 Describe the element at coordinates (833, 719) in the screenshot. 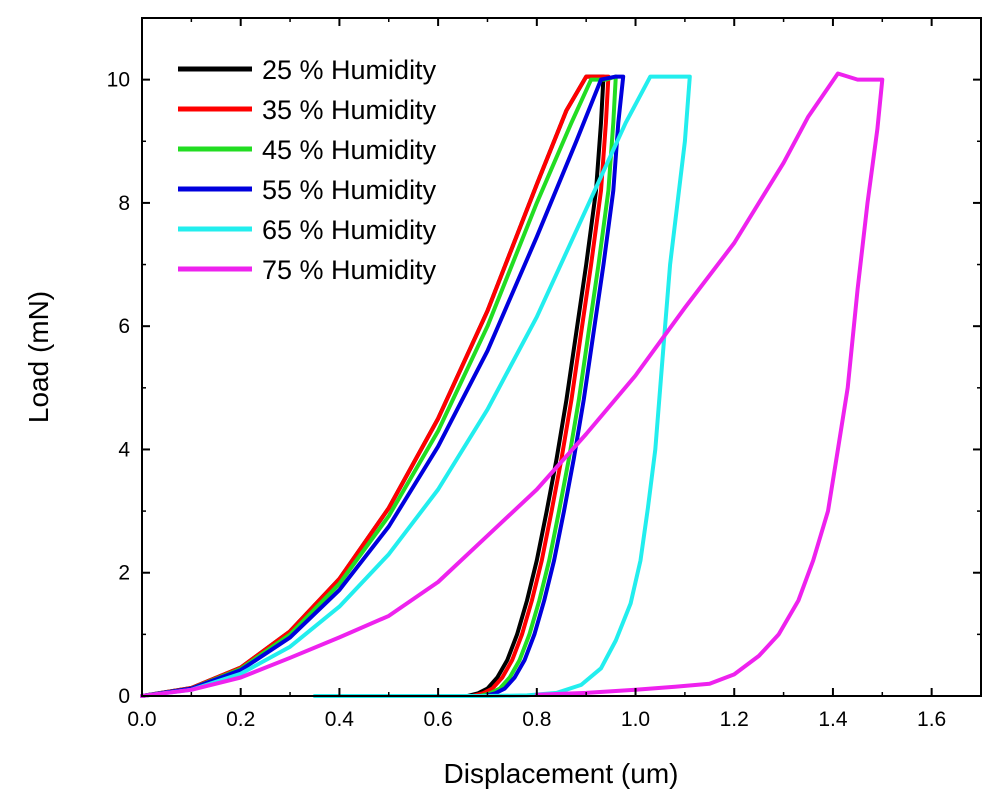

I see `x-tick-label: 1.4` at that location.